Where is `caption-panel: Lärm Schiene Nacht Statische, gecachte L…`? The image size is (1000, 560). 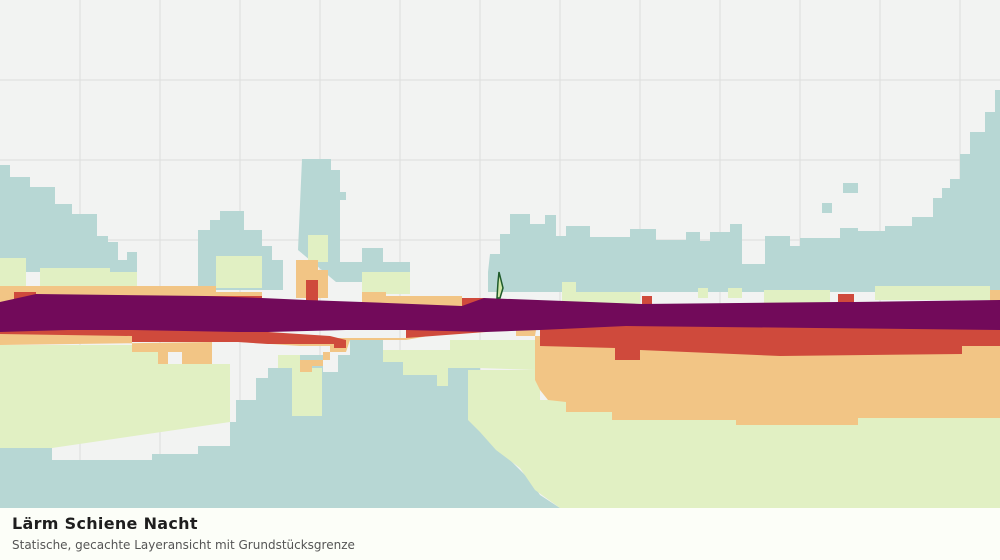 caption-panel: Lärm Schiene Nacht Statische, gecachte L… is located at coordinates (500, 534).